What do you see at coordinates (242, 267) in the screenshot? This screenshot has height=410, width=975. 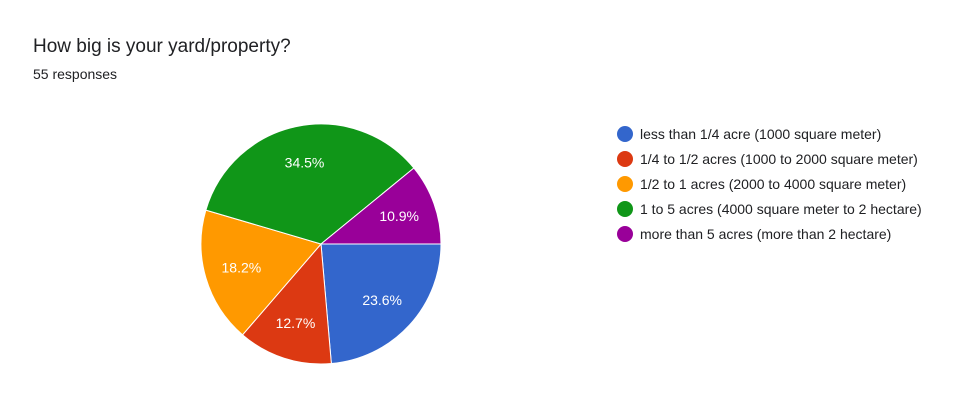 I see `slice-label-3: 18.2%` at bounding box center [242, 267].